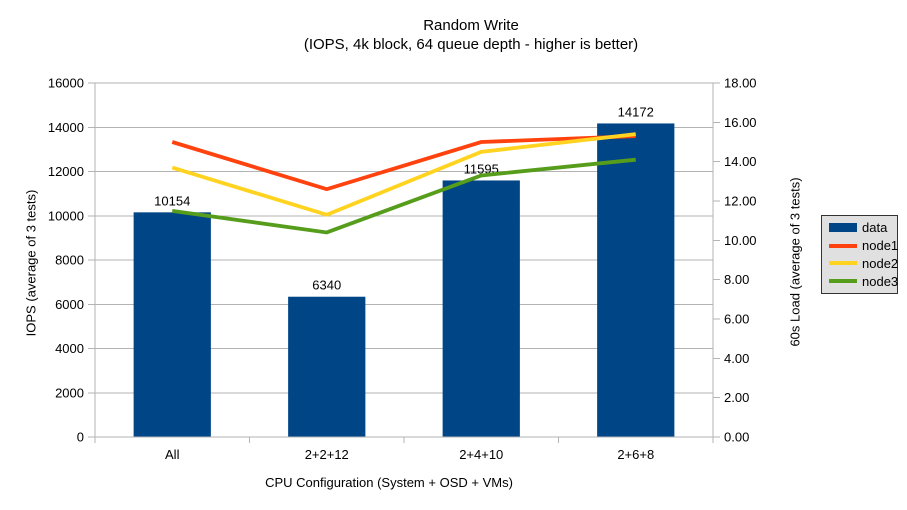 The width and height of the screenshot is (907, 510). What do you see at coordinates (740, 201) in the screenshot?
I see `right-tick-label: 12.00` at bounding box center [740, 201].